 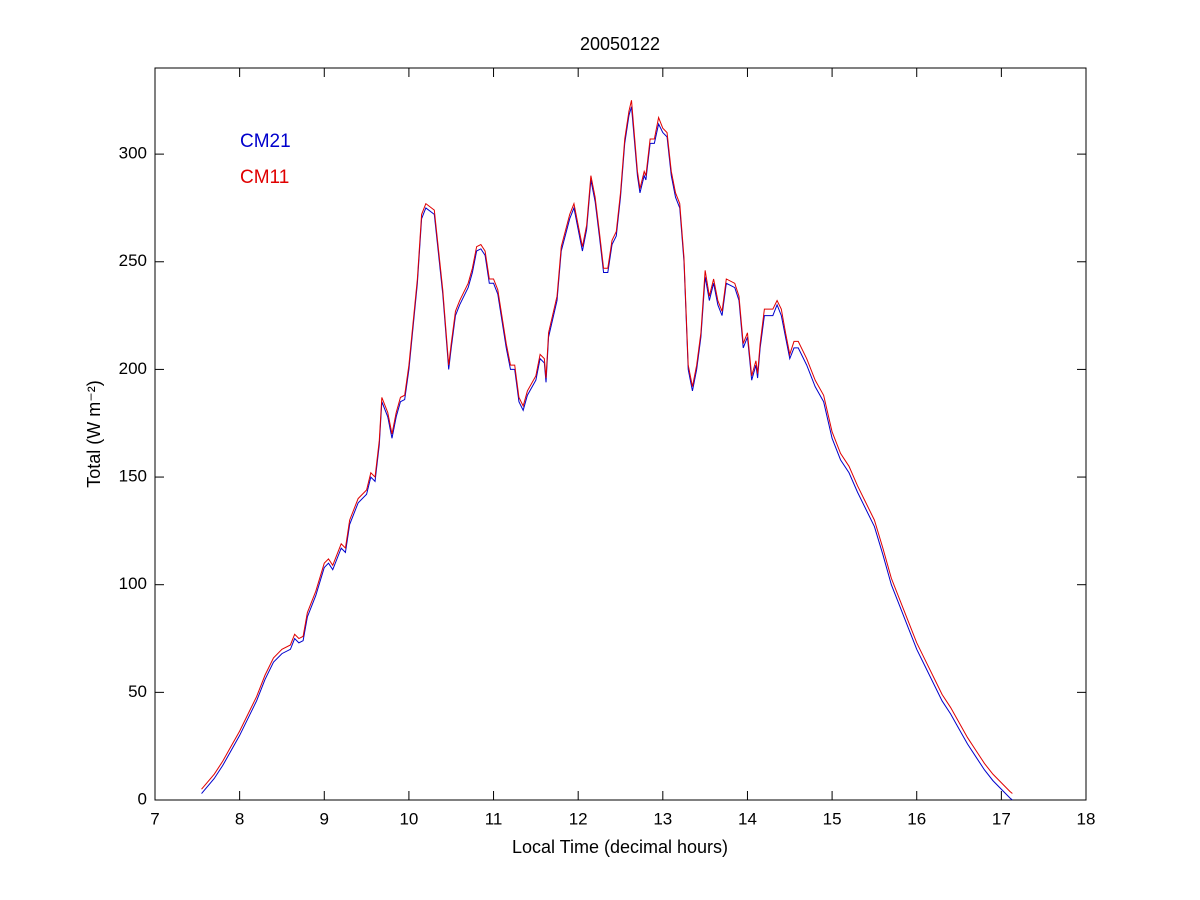 I want to click on x-tick-label: 12, so click(x=578, y=818).